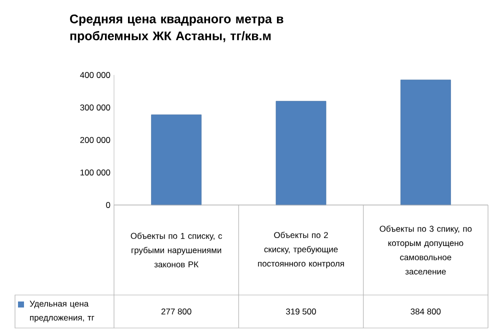  What do you see at coordinates (177, 28) in the screenshot?
I see `chart-title: Средняя цена квадраного метра в проблемных ЖК Астаны, тг/кв.м` at bounding box center [177, 28].